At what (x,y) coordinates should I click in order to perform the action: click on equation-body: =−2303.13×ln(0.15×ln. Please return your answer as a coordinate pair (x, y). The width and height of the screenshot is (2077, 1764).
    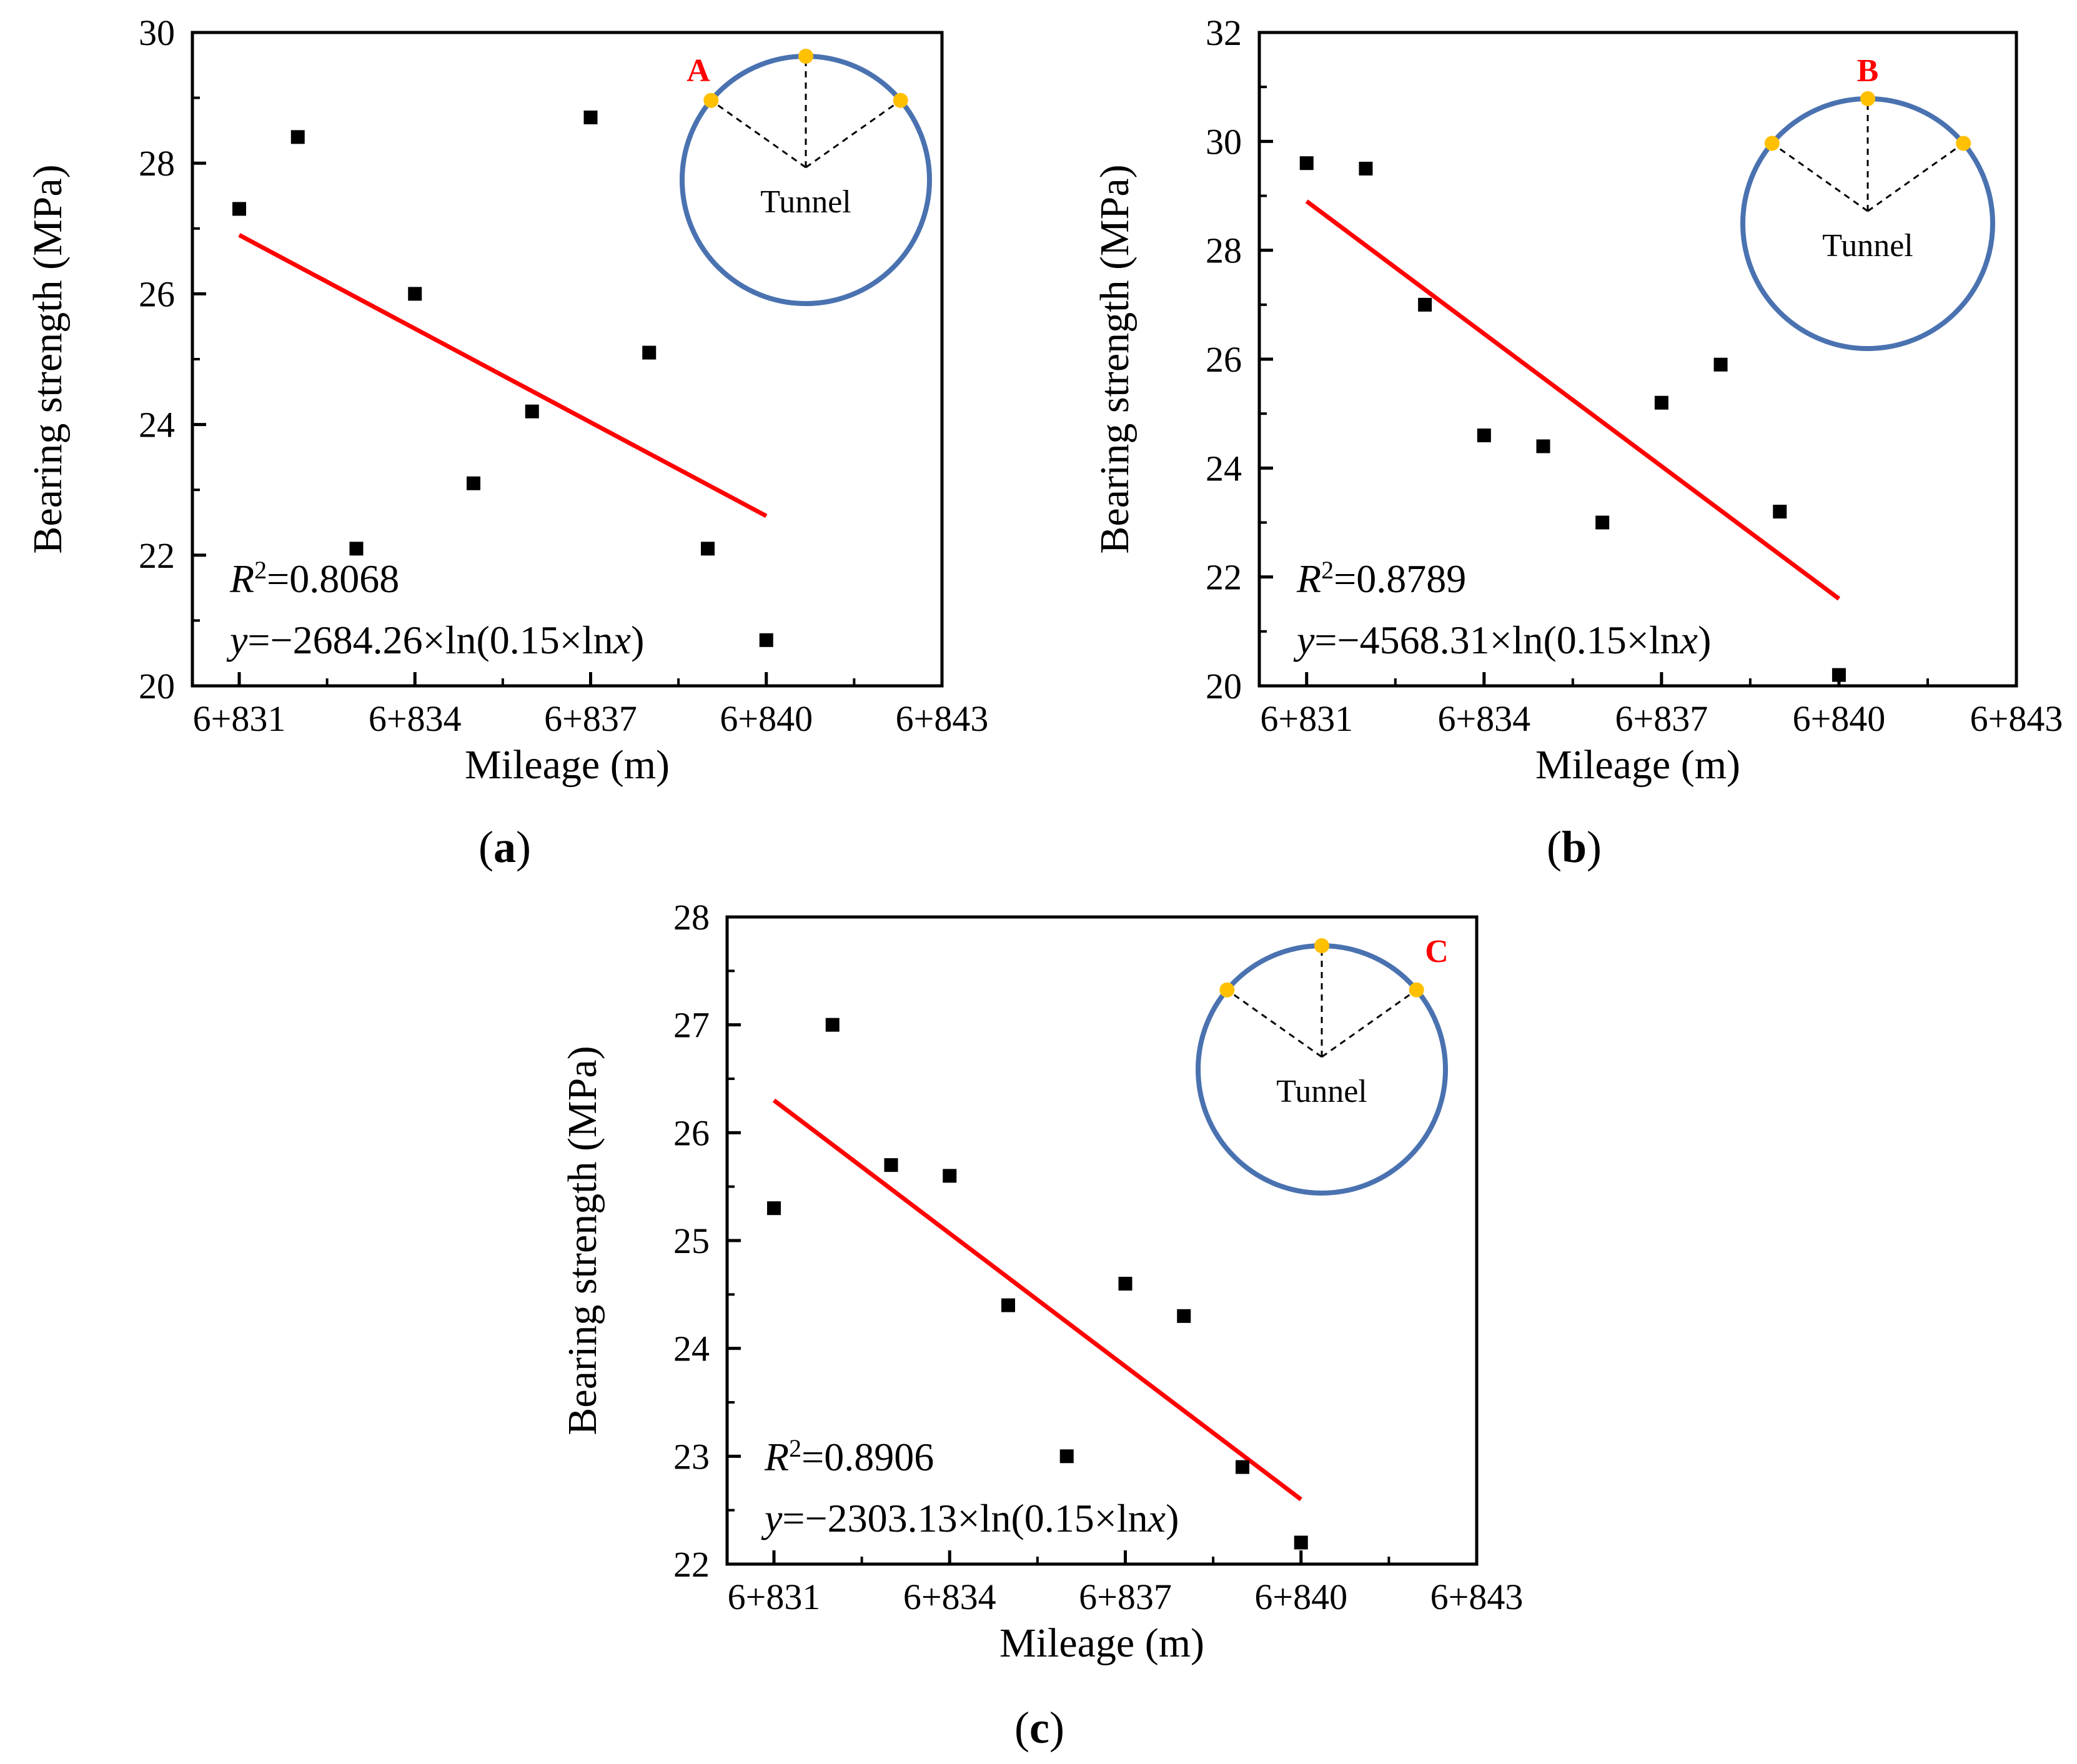
    Looking at the image, I should click on (965, 1518).